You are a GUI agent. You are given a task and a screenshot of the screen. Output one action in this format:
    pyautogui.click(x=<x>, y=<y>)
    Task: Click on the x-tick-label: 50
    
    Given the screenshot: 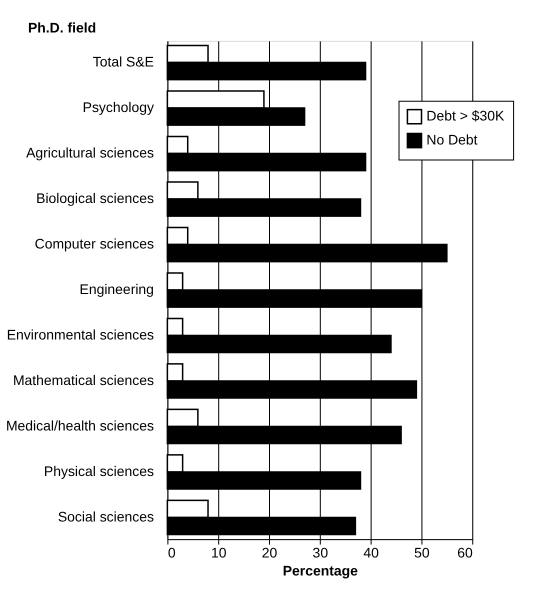 What is the action you would take?
    pyautogui.click(x=422, y=552)
    